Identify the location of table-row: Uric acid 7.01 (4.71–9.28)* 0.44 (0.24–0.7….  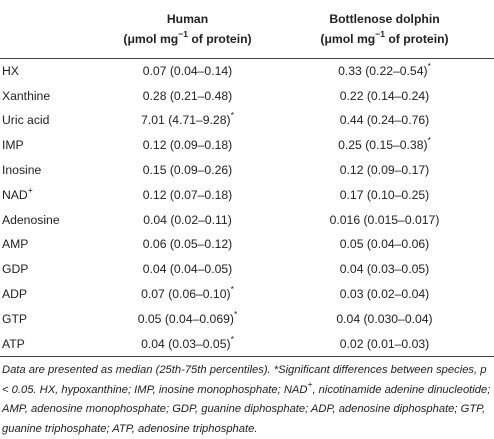
(247, 120).